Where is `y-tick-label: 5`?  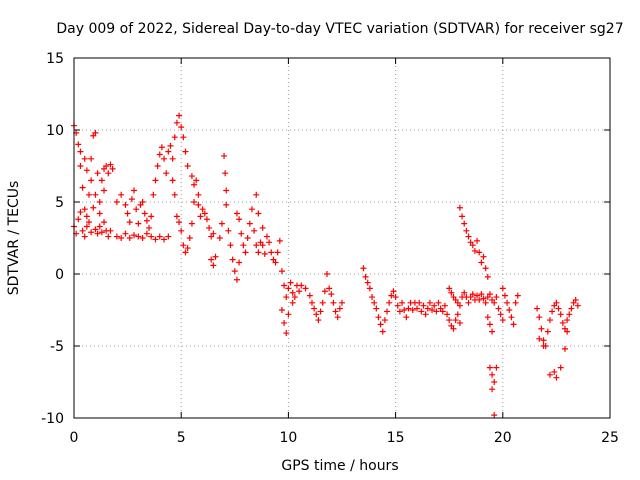
y-tick-label: 5 is located at coordinates (59, 203).